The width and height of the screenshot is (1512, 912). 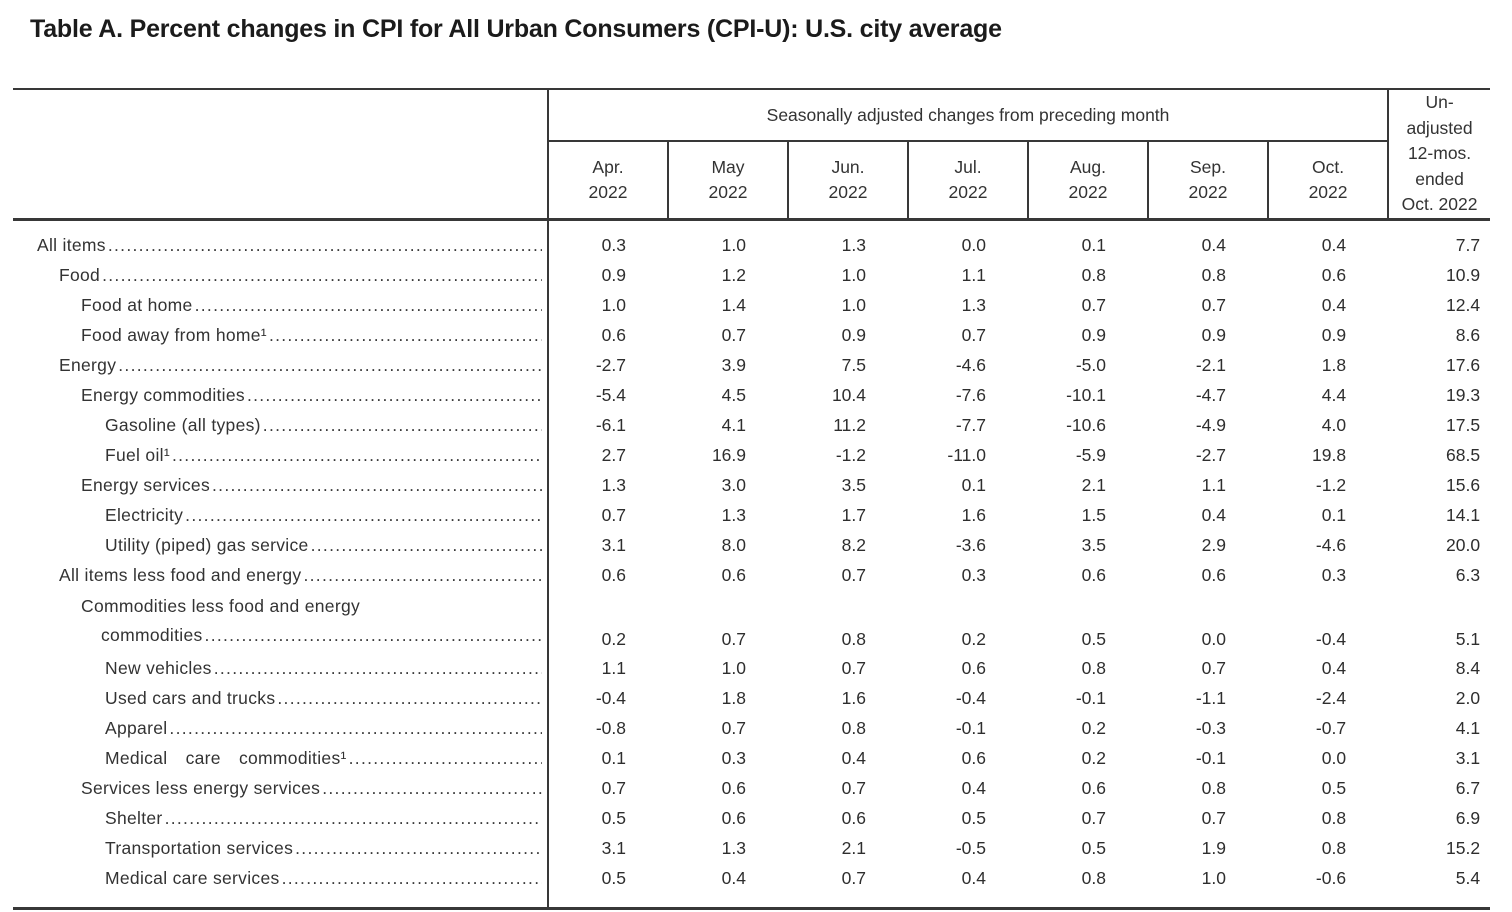 What do you see at coordinates (1086, 424) in the screenshot?
I see `value-cell: -10.6` at bounding box center [1086, 424].